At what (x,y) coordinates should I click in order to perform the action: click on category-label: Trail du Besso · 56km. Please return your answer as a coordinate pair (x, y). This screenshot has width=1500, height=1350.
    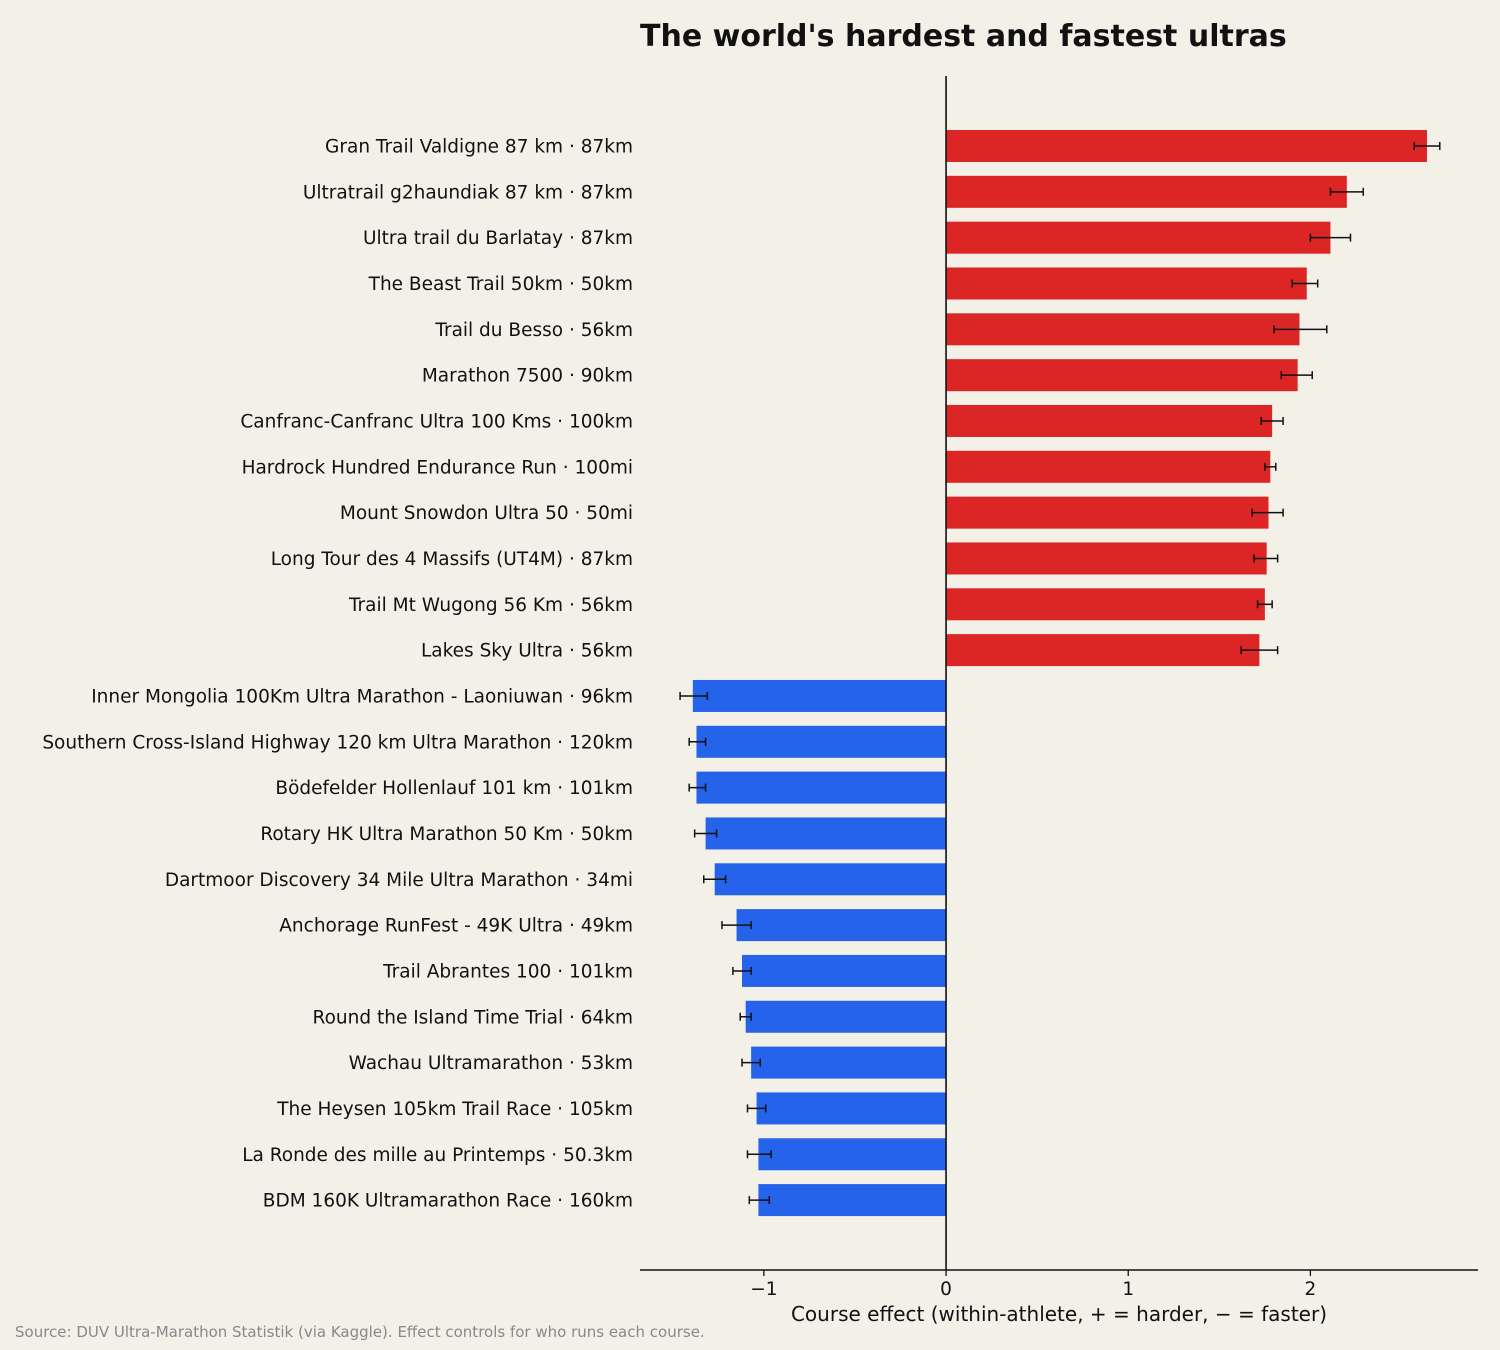
    Looking at the image, I should click on (533, 330).